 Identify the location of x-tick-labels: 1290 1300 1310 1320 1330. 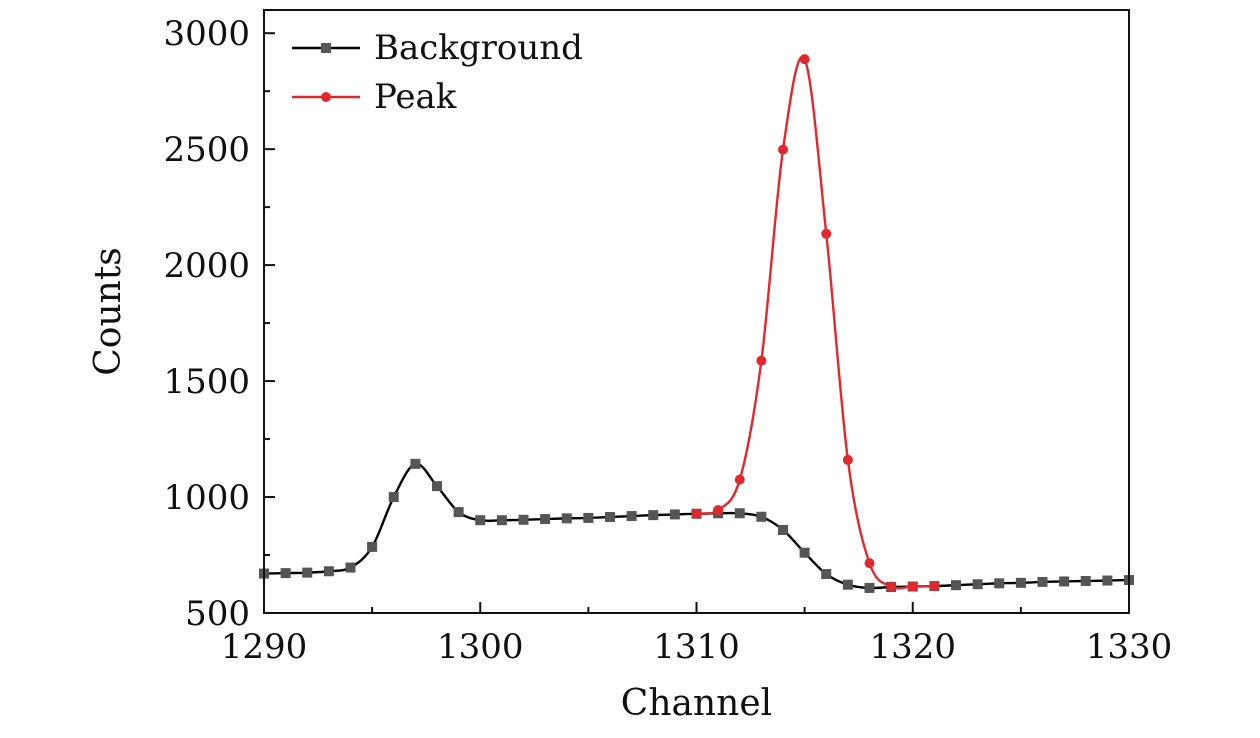
(697, 647).